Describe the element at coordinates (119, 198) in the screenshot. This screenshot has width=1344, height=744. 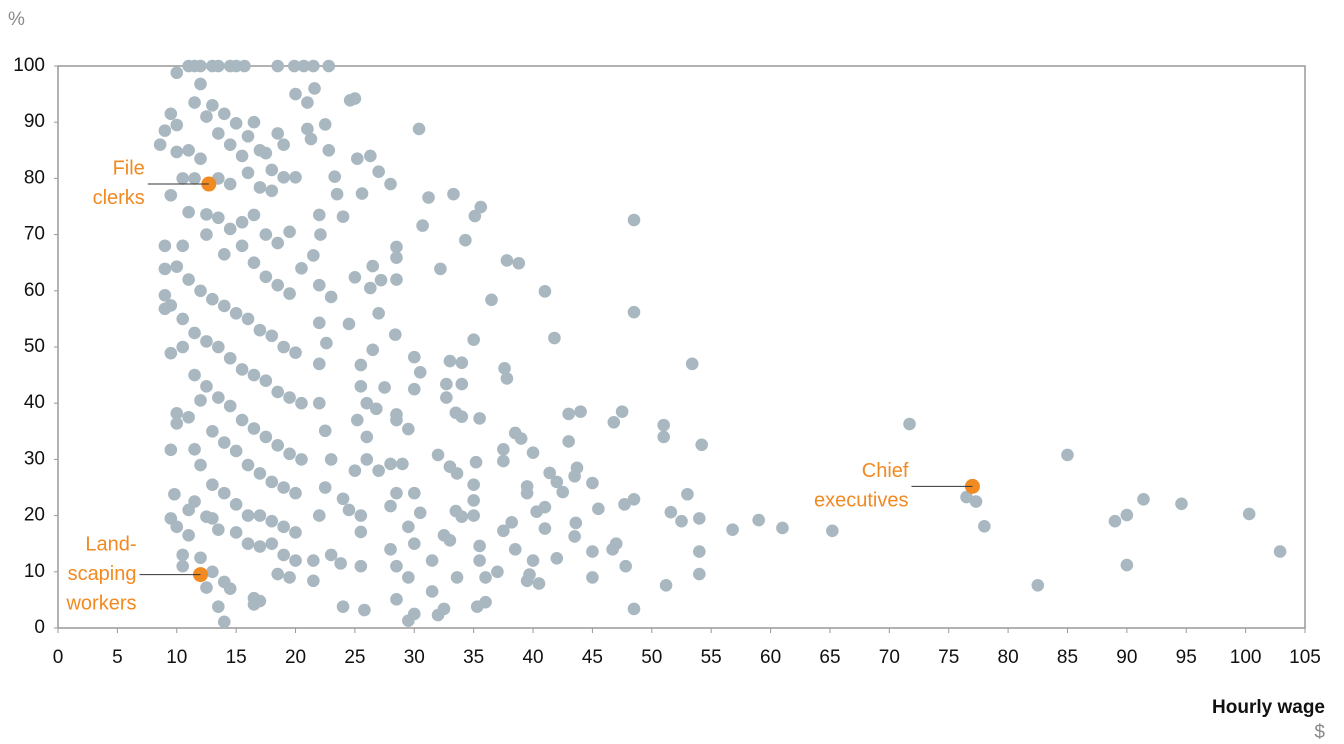
I see `annotation: clerks` at that location.